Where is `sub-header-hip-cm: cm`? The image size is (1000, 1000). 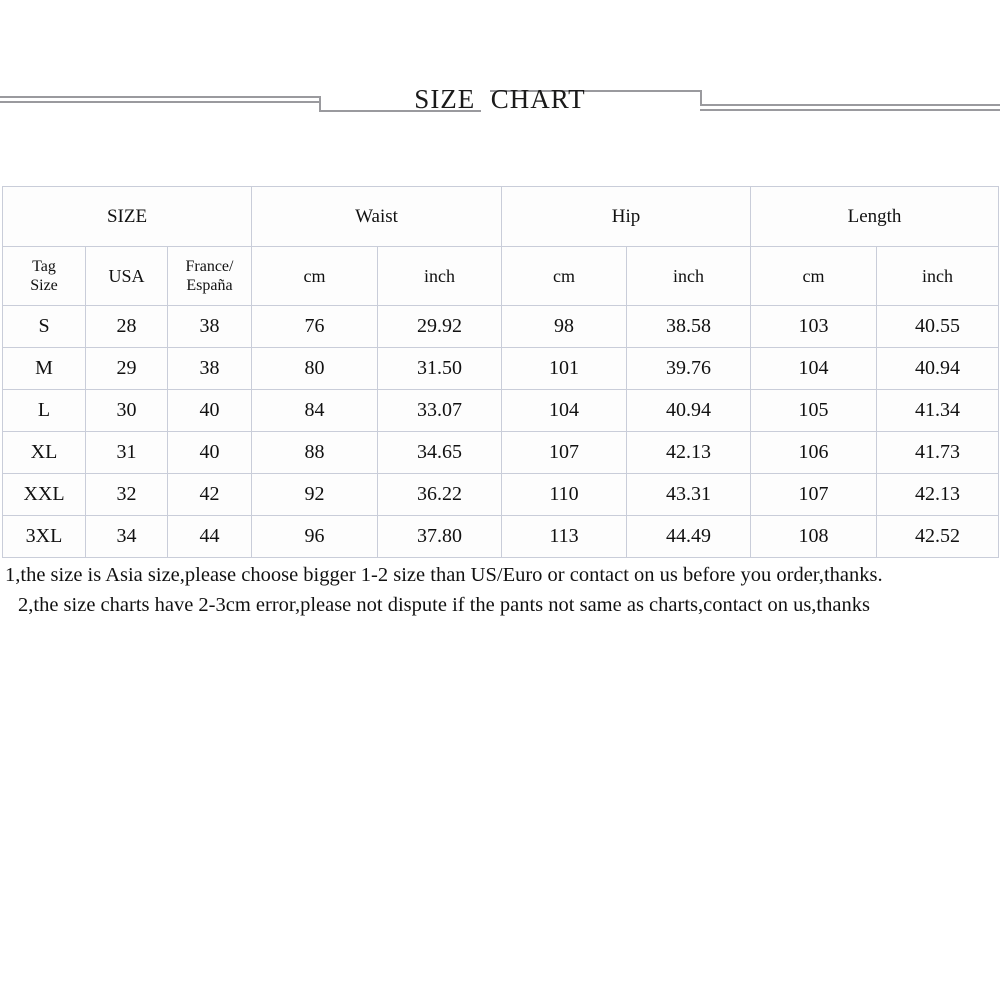 sub-header-hip-cm: cm is located at coordinates (564, 276).